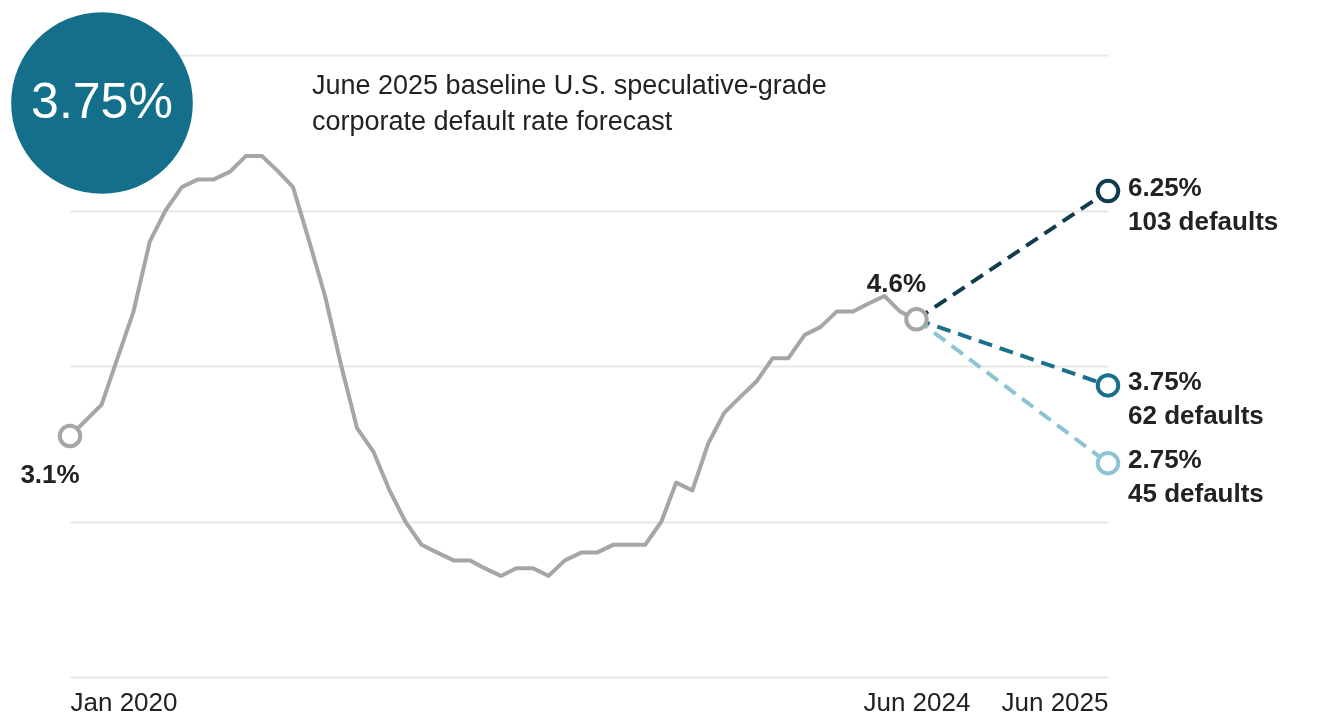 The image size is (1323, 725). What do you see at coordinates (569, 103) in the screenshot?
I see `text: June 2025 baseline U.S. speculative-grade corporate default rate forecast` at bounding box center [569, 103].